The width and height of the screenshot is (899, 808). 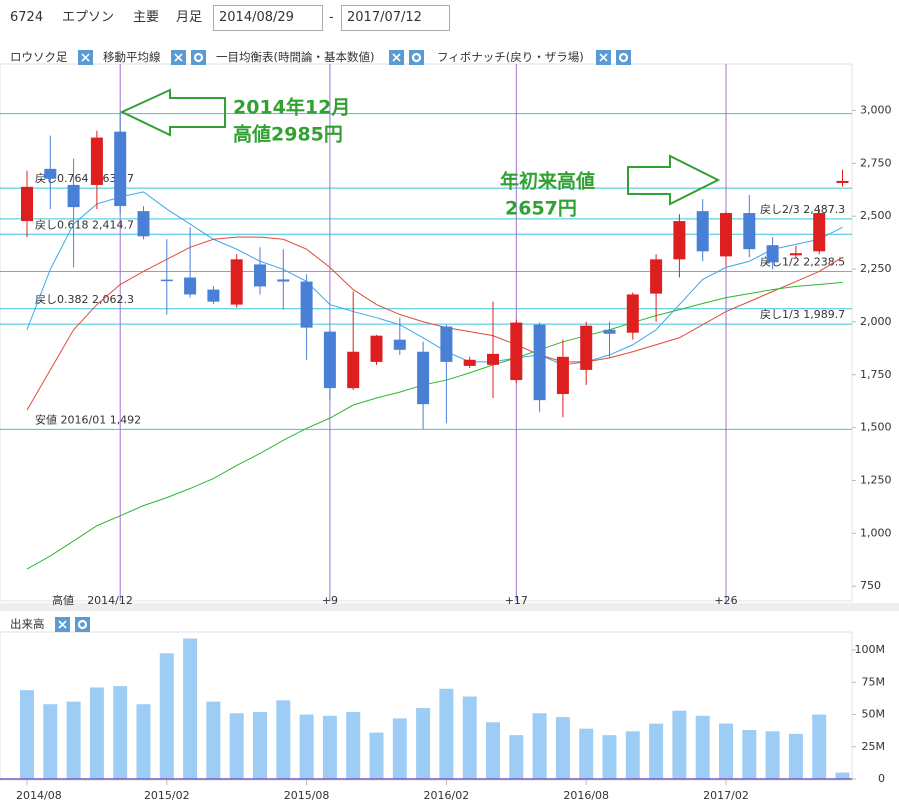 What do you see at coordinates (291, 107) in the screenshot?
I see `annotation: 2014年12月` at bounding box center [291, 107].